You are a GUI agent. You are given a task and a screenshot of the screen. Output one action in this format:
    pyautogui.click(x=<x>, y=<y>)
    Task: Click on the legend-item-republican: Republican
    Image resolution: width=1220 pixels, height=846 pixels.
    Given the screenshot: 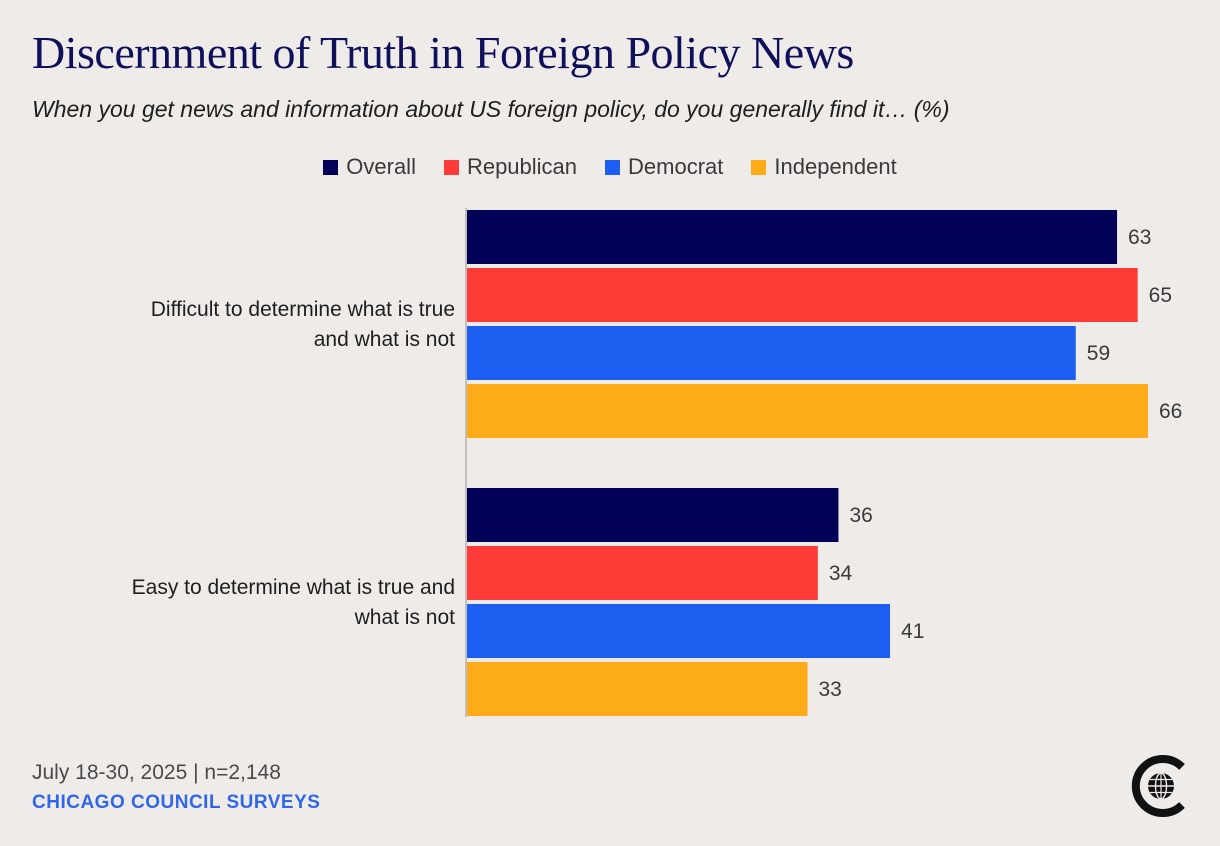 What is the action you would take?
    pyautogui.click(x=510, y=167)
    